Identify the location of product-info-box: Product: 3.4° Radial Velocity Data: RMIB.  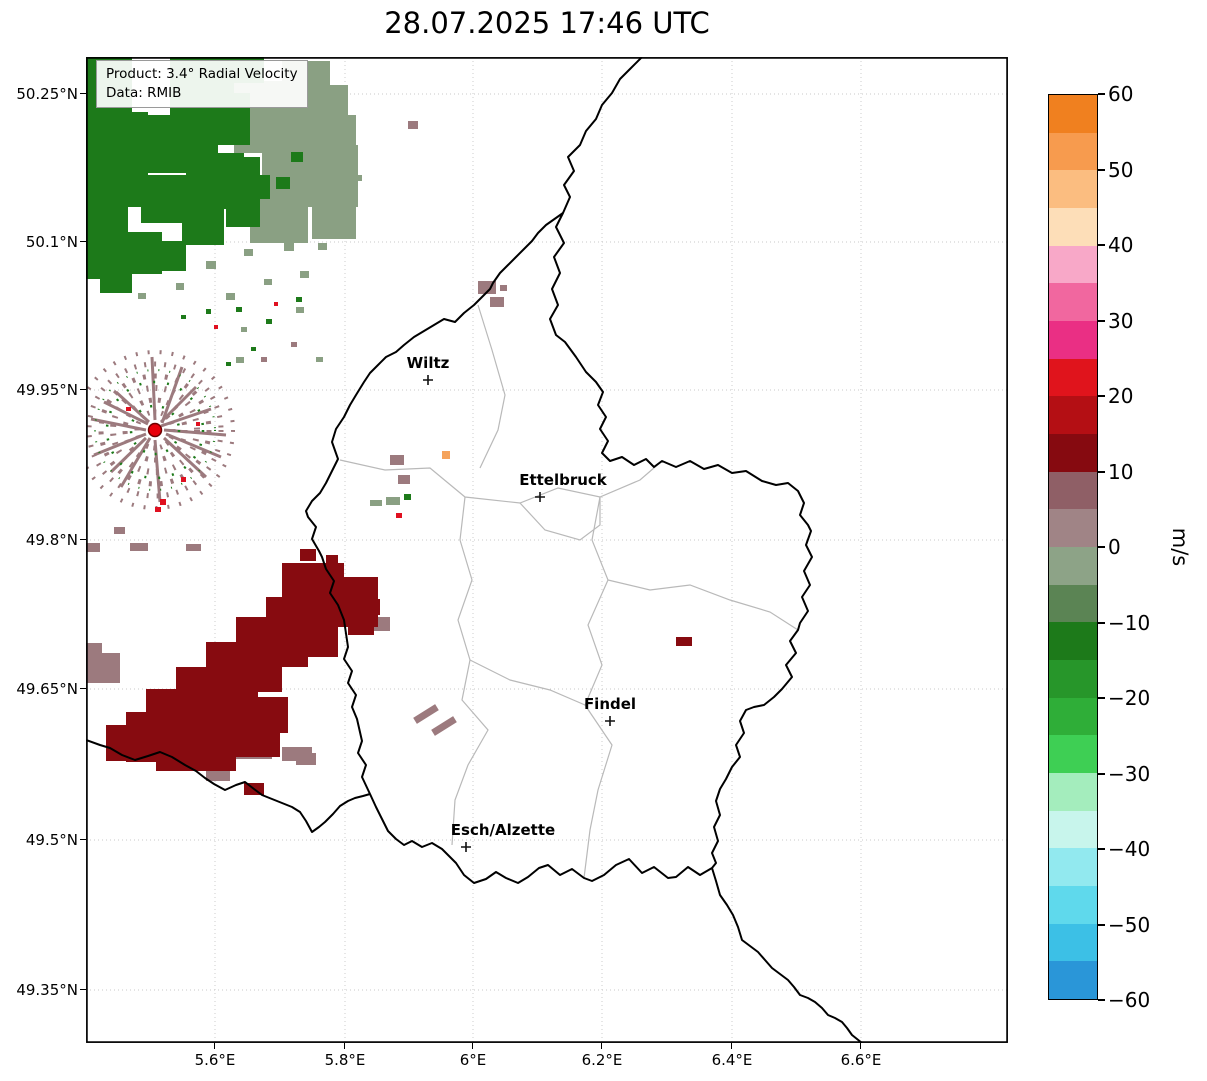
(202, 84).